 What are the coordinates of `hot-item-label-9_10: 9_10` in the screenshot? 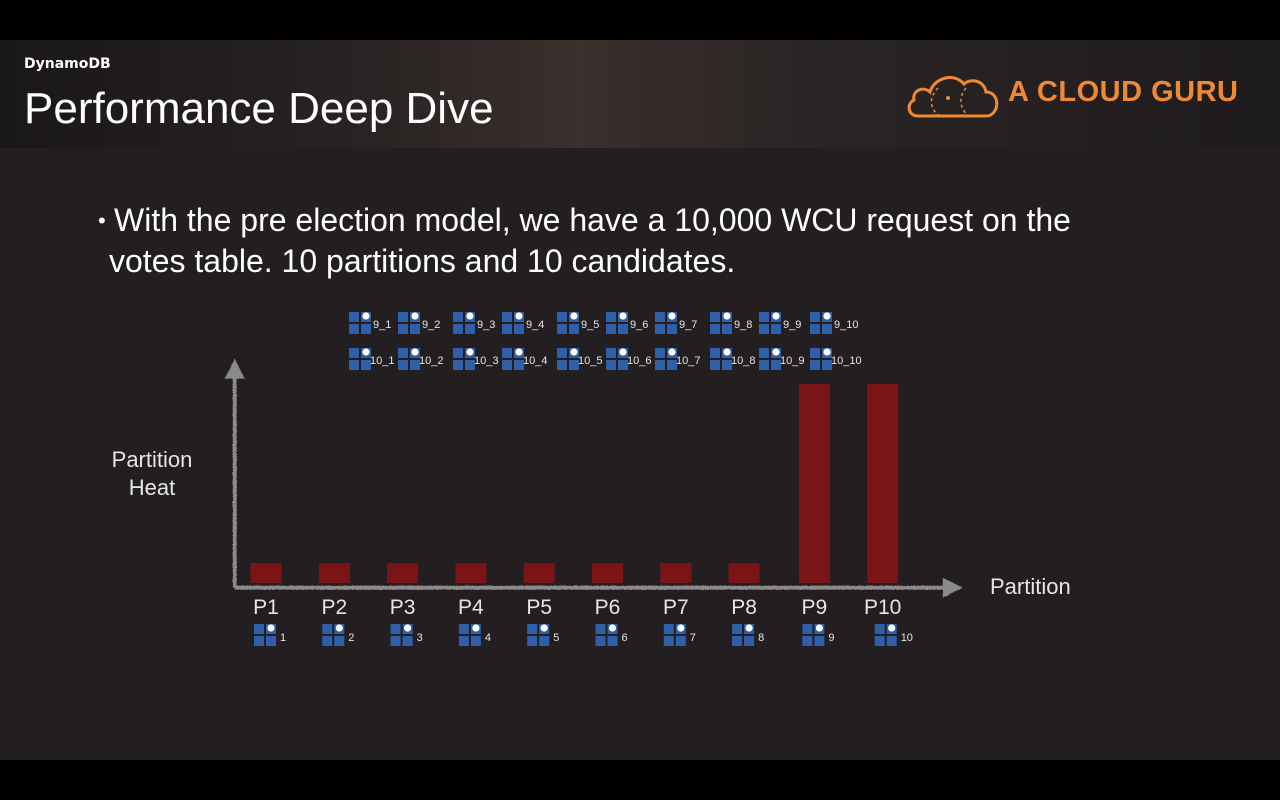 It's located at (846, 325).